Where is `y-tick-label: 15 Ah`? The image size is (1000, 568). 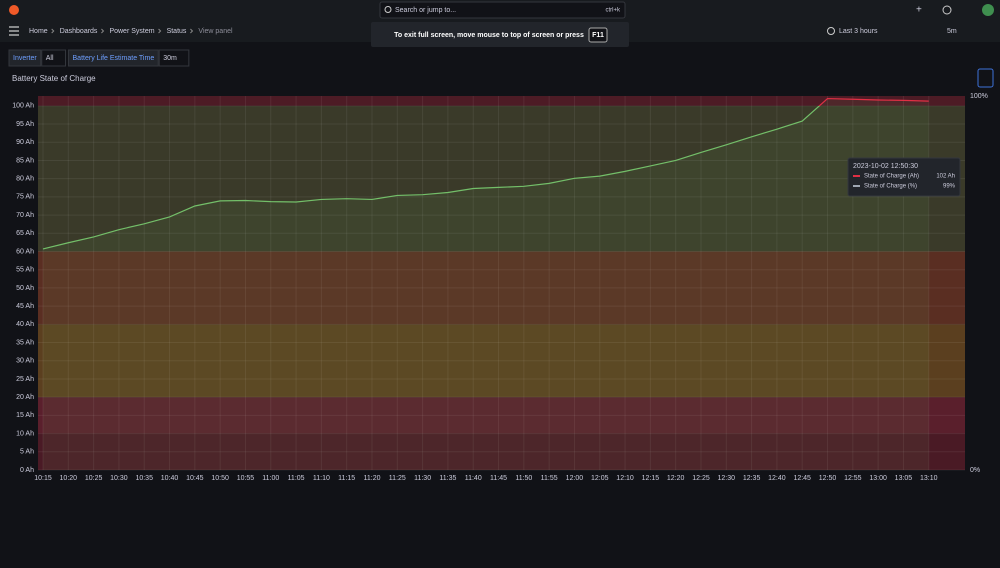
y-tick-label: 15 Ah is located at coordinates (25, 415).